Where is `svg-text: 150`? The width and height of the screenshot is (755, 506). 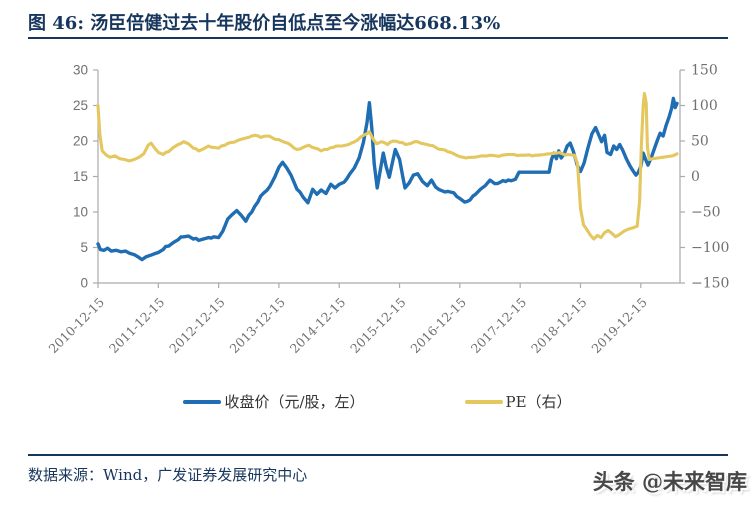 svg-text: 150 is located at coordinates (704, 71).